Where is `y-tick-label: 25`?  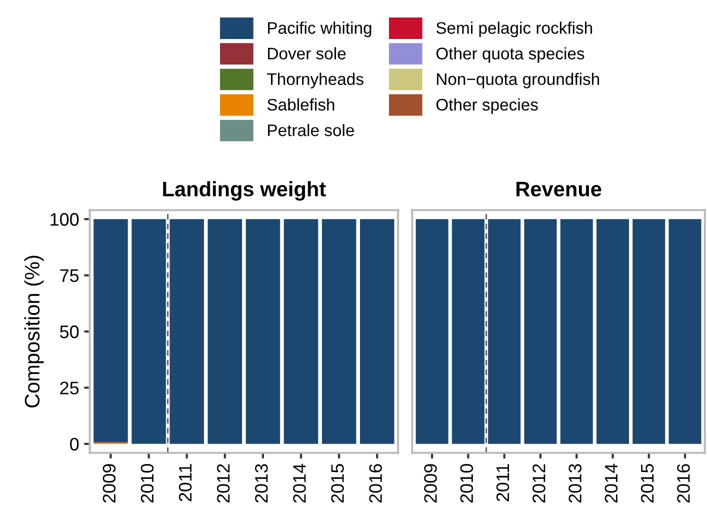 y-tick-label: 25 is located at coordinates (69, 388).